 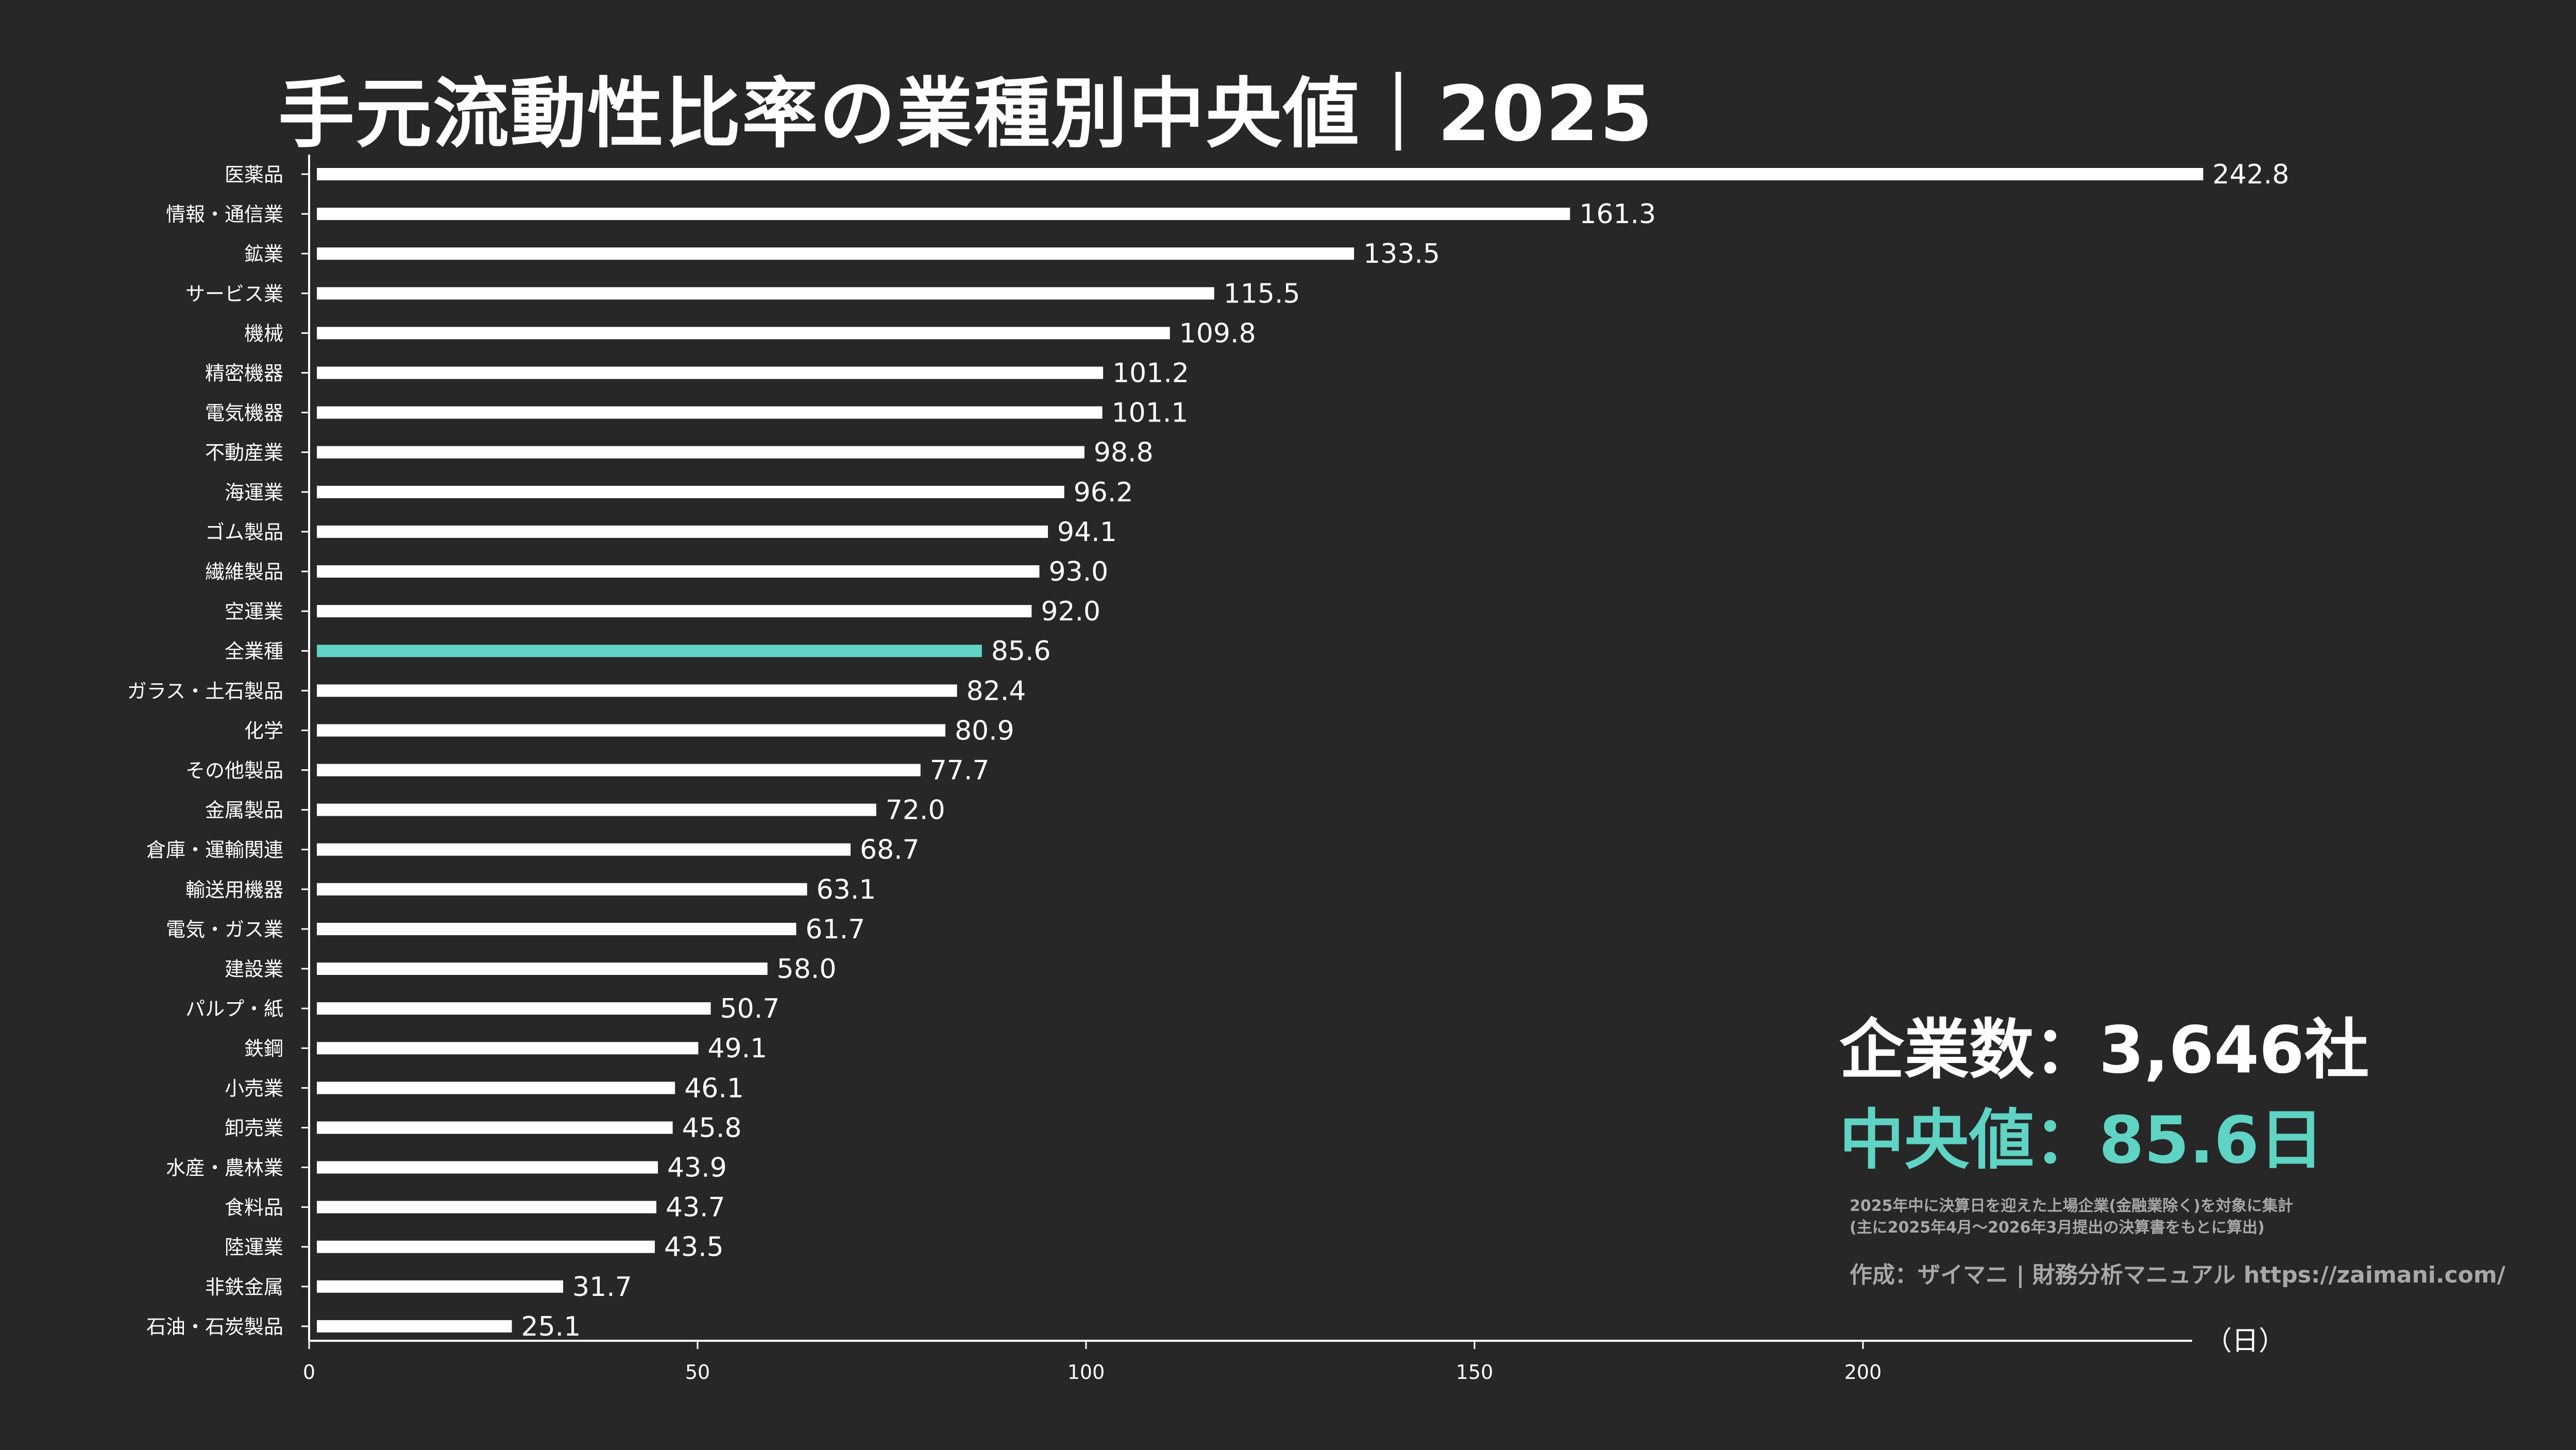 What do you see at coordinates (214, 1327) in the screenshot?
I see `category-label: 石油・石炭製品` at bounding box center [214, 1327].